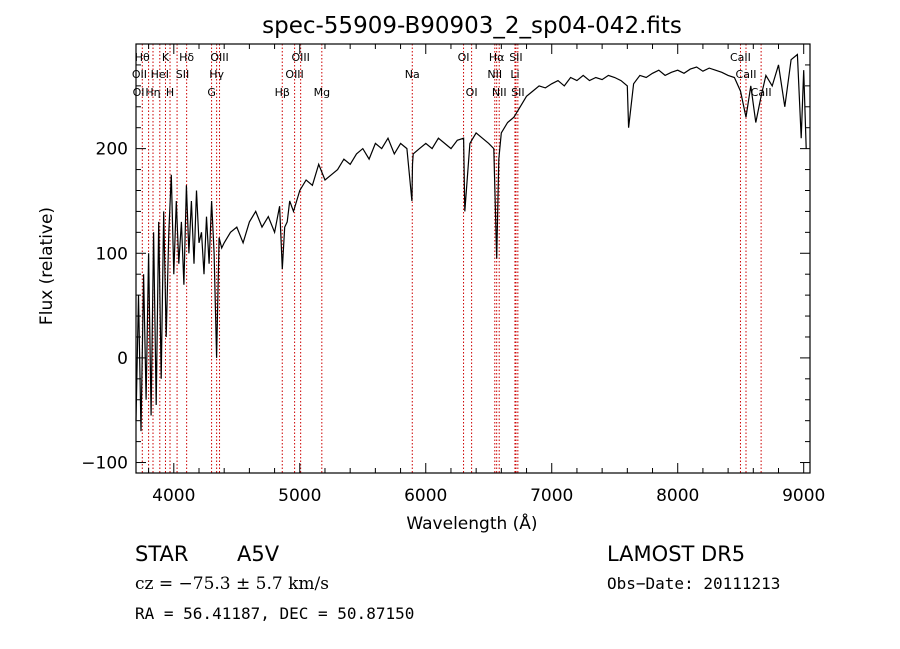  What do you see at coordinates (104, 464) in the screenshot?
I see `y-tick-label: −100` at bounding box center [104, 464].